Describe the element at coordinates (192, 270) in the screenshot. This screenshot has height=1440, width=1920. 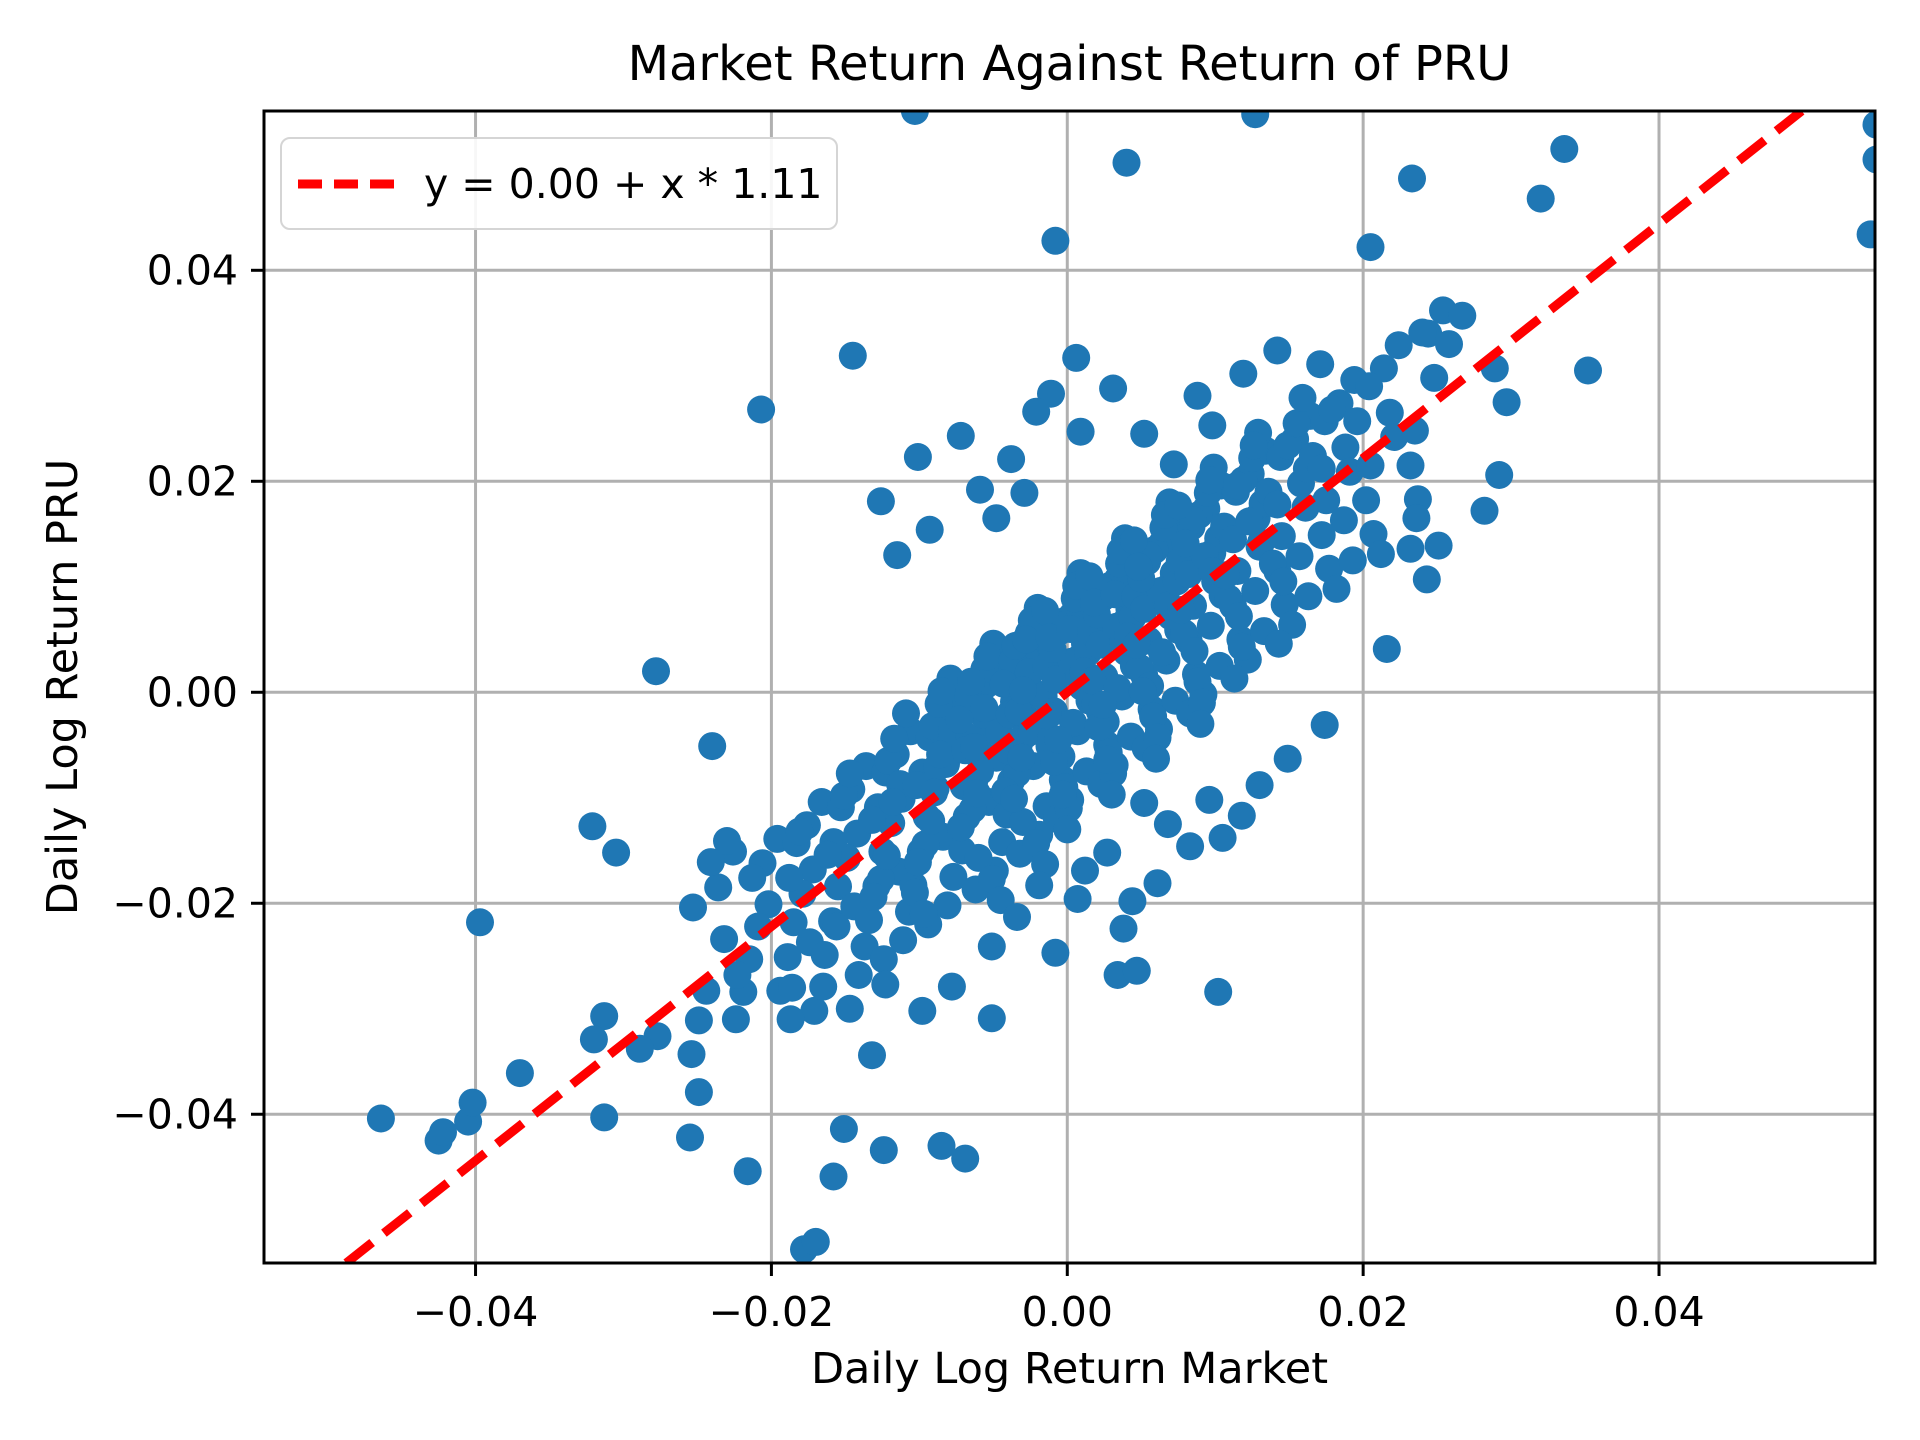
I see `y-tick-label: 0.04` at that location.